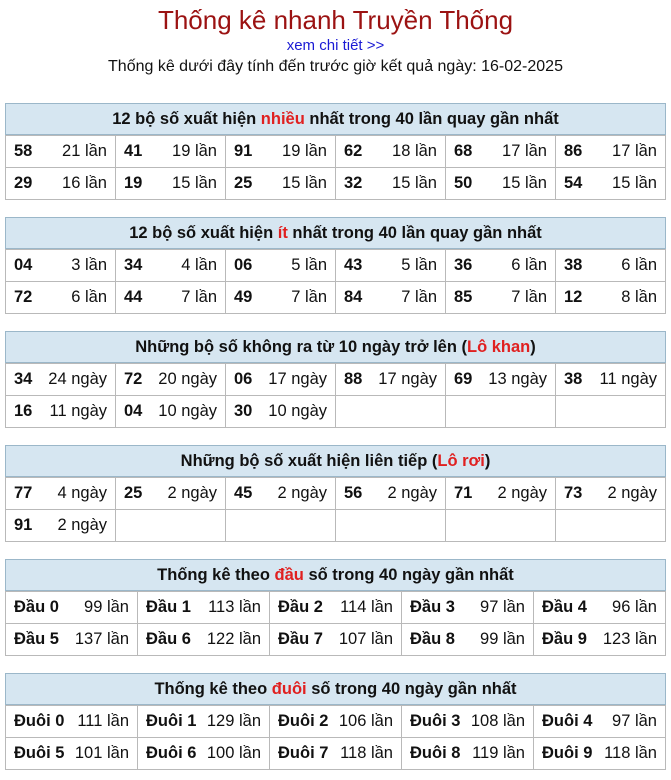  What do you see at coordinates (463, 265) in the screenshot?
I see `stat-label: 36` at bounding box center [463, 265].